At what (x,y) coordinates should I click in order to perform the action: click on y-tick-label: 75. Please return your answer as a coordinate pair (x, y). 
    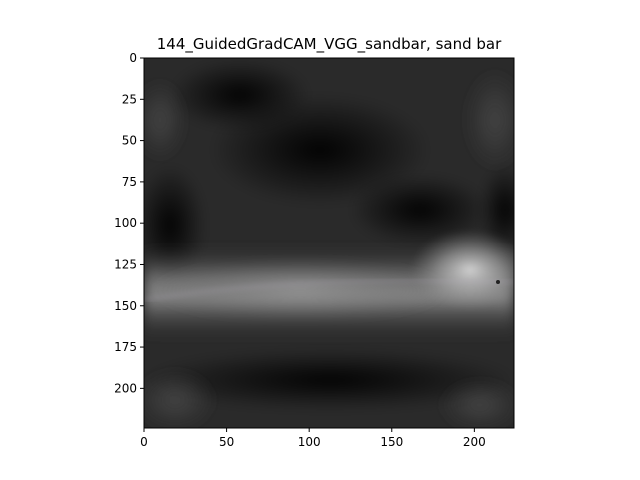
    Looking at the image, I should click on (129, 182).